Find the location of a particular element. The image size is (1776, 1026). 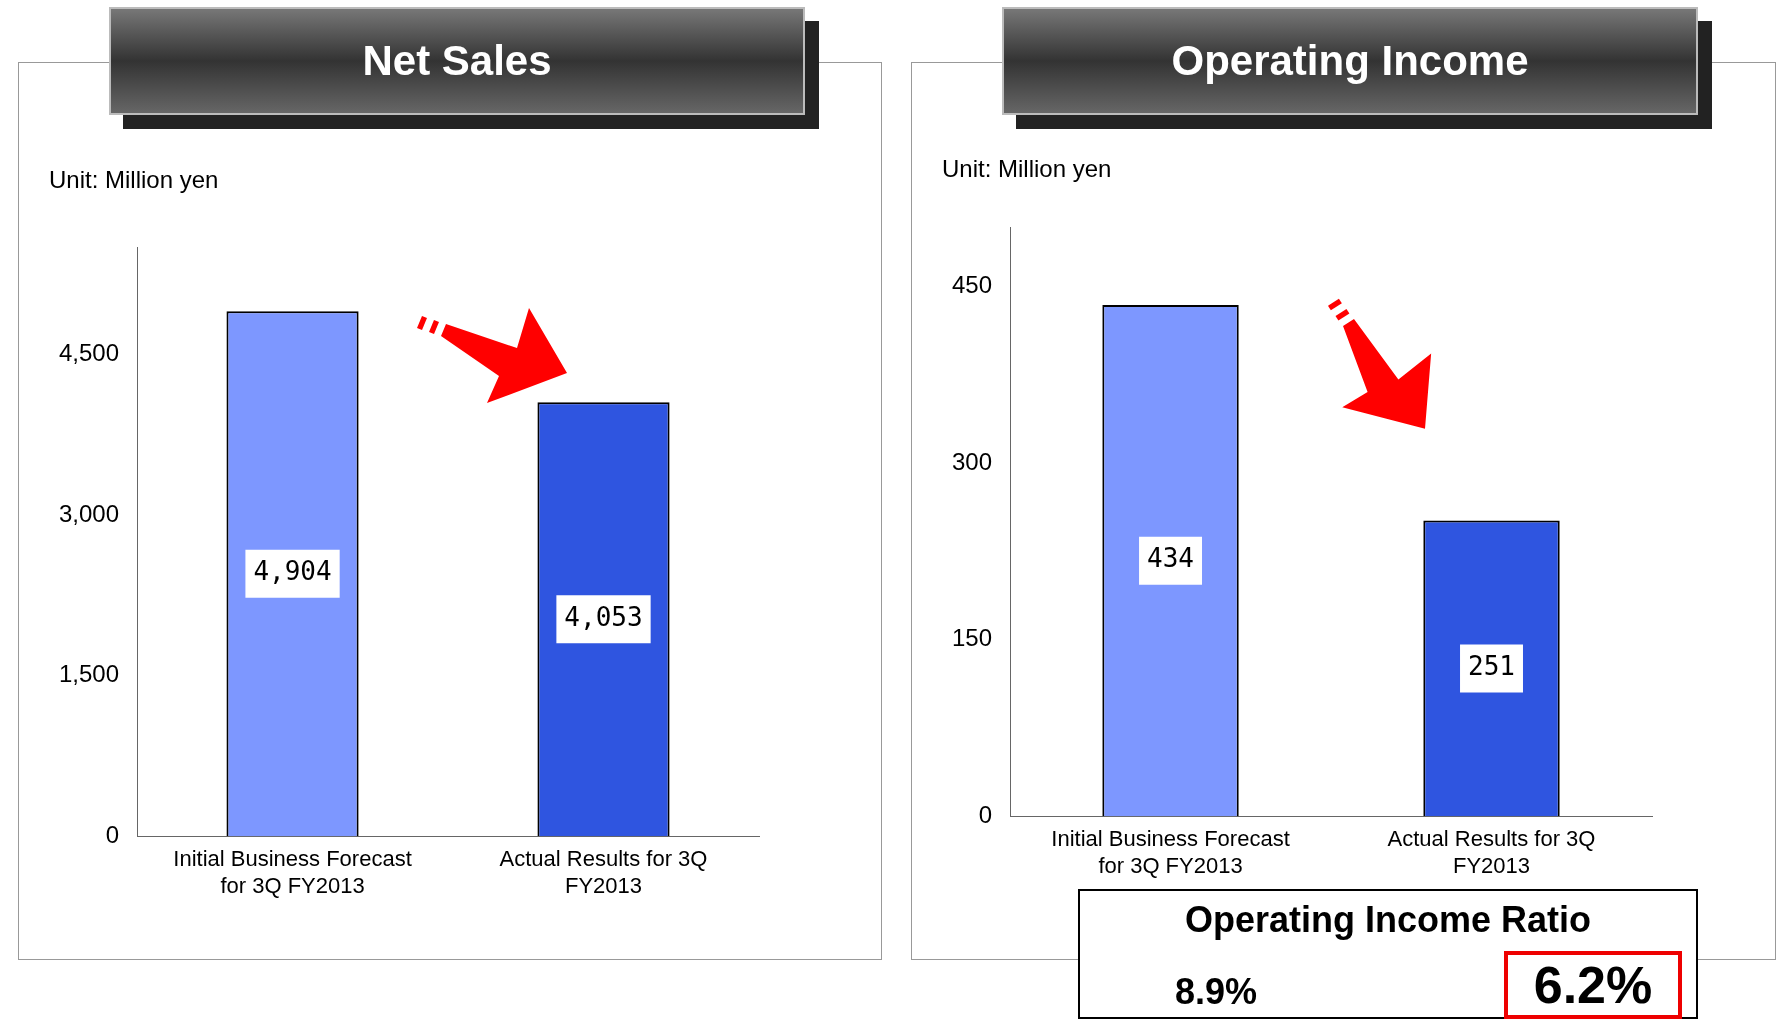

data-label: 251 is located at coordinates (1491, 666).